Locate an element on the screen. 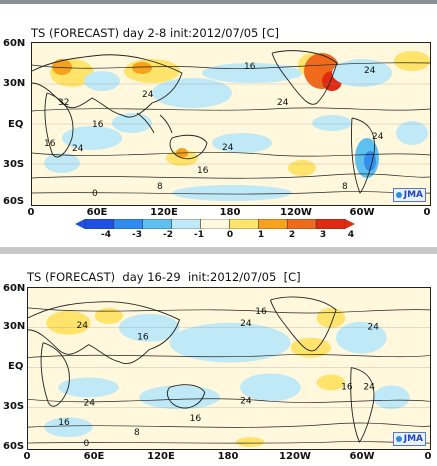 Image resolution: width=437 pixels, height=466 pixels. legend-tick: 2 is located at coordinates (292, 235).